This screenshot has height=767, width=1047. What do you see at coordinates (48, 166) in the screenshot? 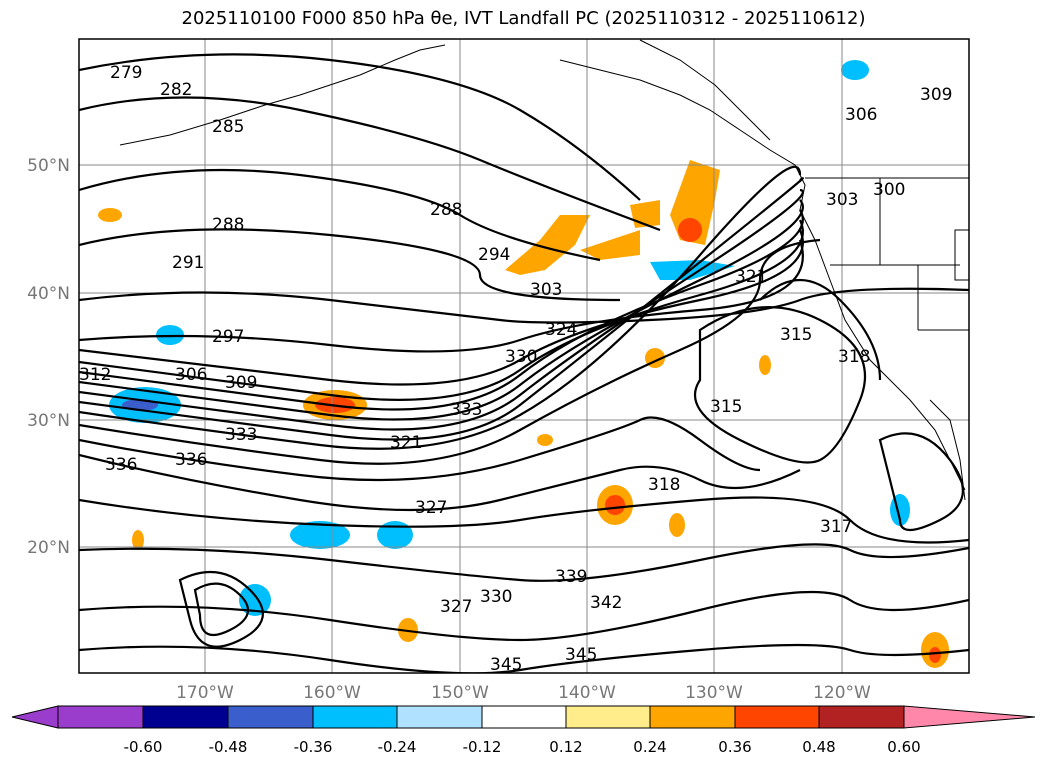
I see `lat-label: 50°N` at bounding box center [48, 166].